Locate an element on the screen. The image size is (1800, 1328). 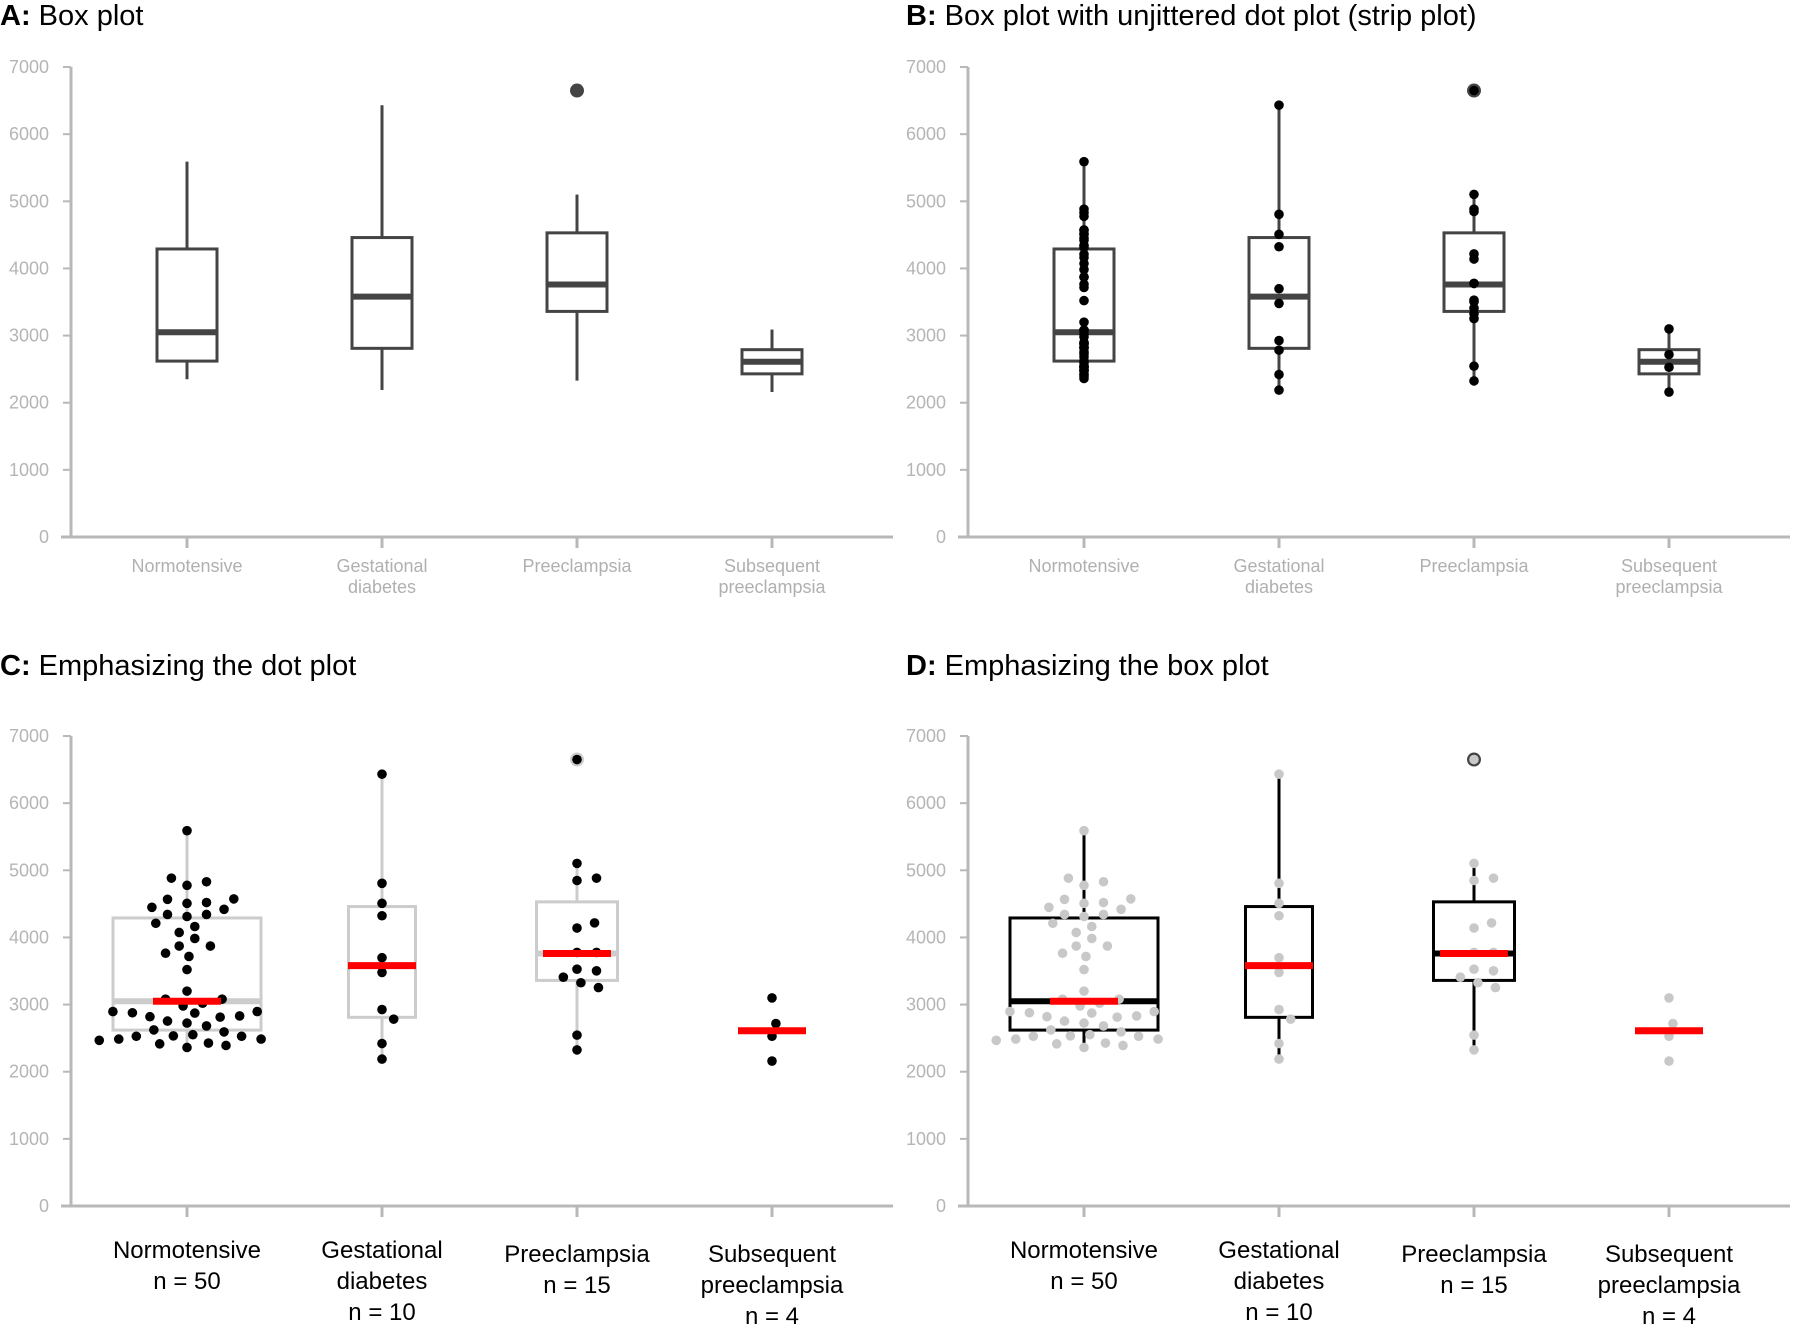
category-group: Gestational diabetes n = 10 is located at coordinates (1279, 1047).